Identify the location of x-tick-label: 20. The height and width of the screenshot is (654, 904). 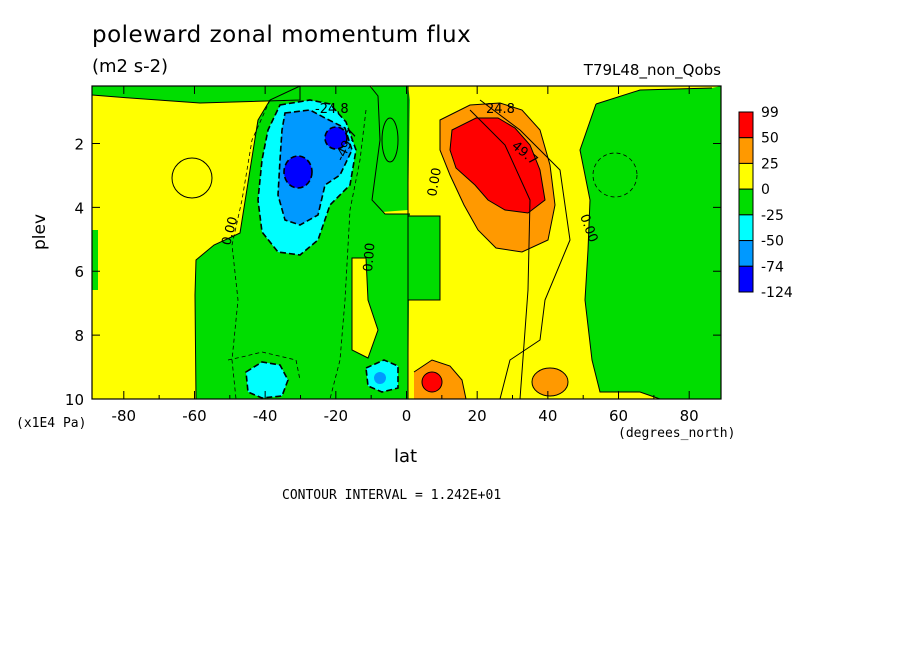
(477, 416).